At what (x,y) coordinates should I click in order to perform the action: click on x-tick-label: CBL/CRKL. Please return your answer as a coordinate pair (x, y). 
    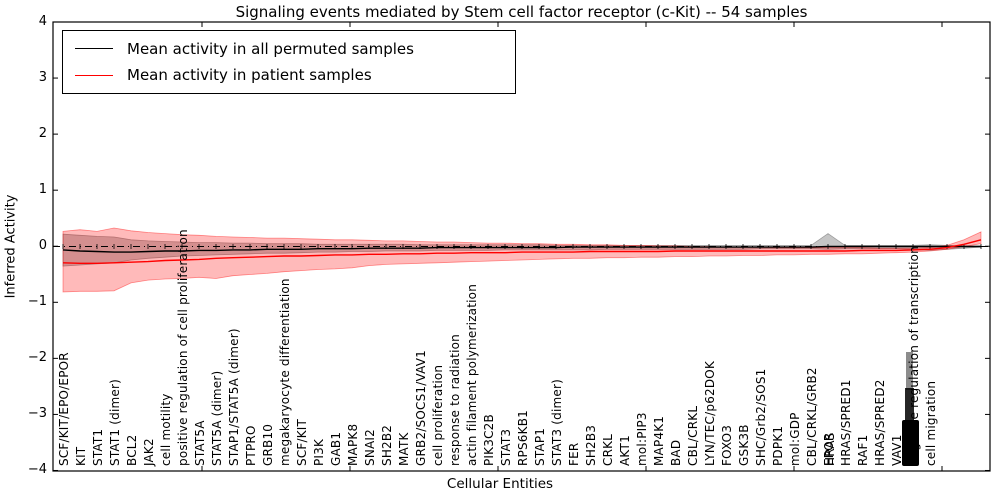
    Looking at the image, I should click on (692, 435).